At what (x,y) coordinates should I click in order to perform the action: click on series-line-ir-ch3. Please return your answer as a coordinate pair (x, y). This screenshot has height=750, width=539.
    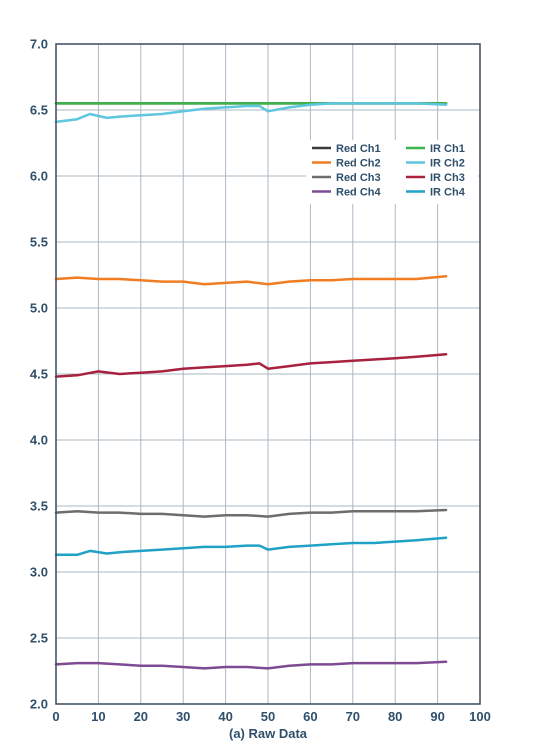
    Looking at the image, I should click on (251, 365).